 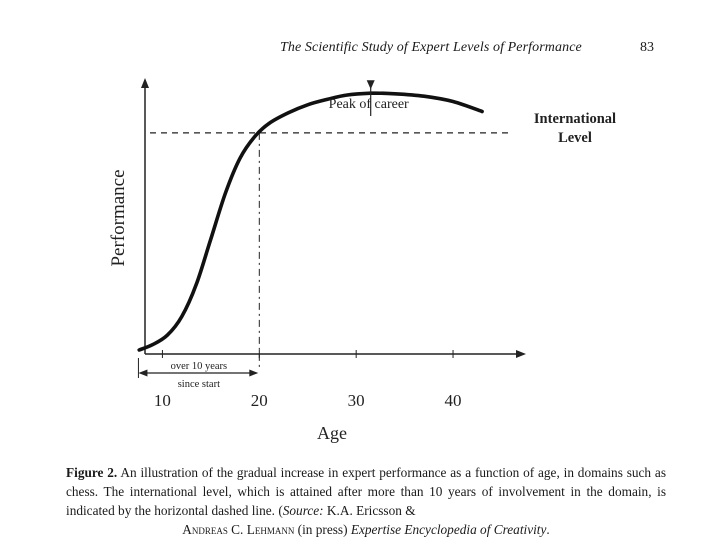 I want to click on x-axis-arrowhead, so click(x=521, y=354).